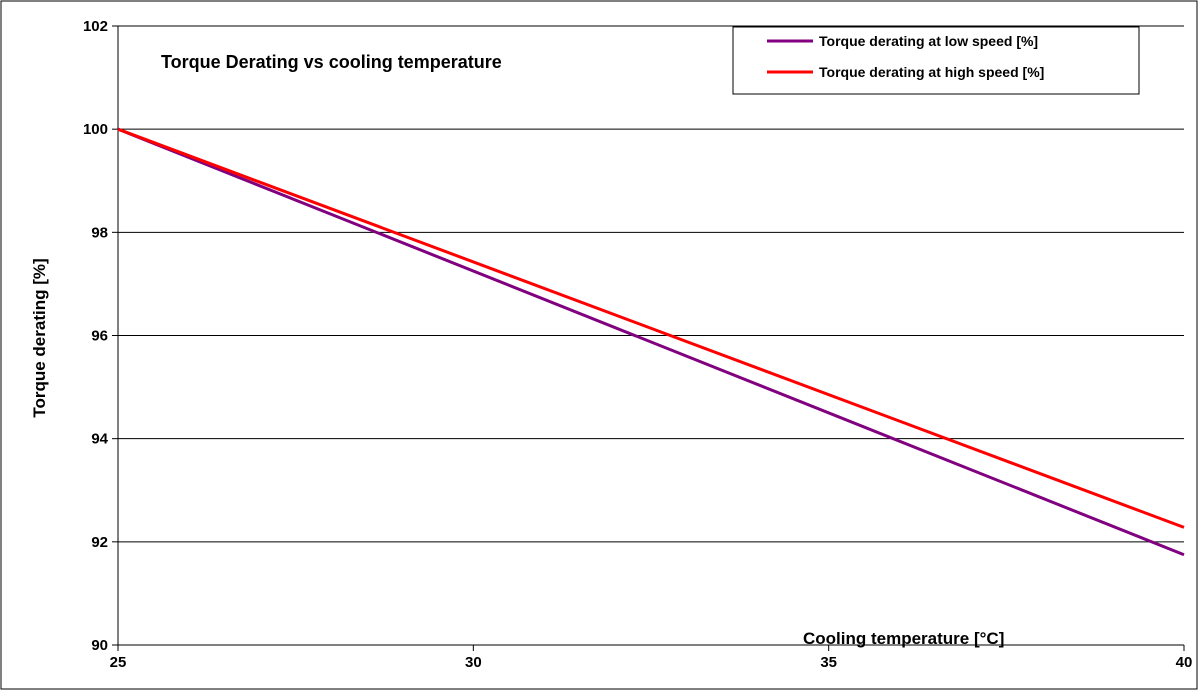 The height and width of the screenshot is (690, 1198). What do you see at coordinates (828, 662) in the screenshot?
I see `x-tick-label-2: 35` at bounding box center [828, 662].